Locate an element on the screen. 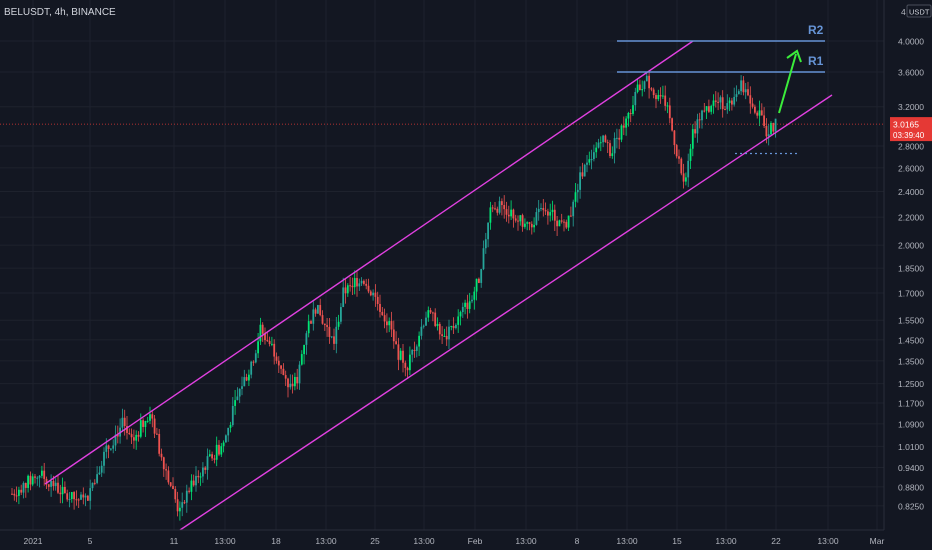 The height and width of the screenshot is (550, 932). price-tick-label: 1.0900 is located at coordinates (911, 424).